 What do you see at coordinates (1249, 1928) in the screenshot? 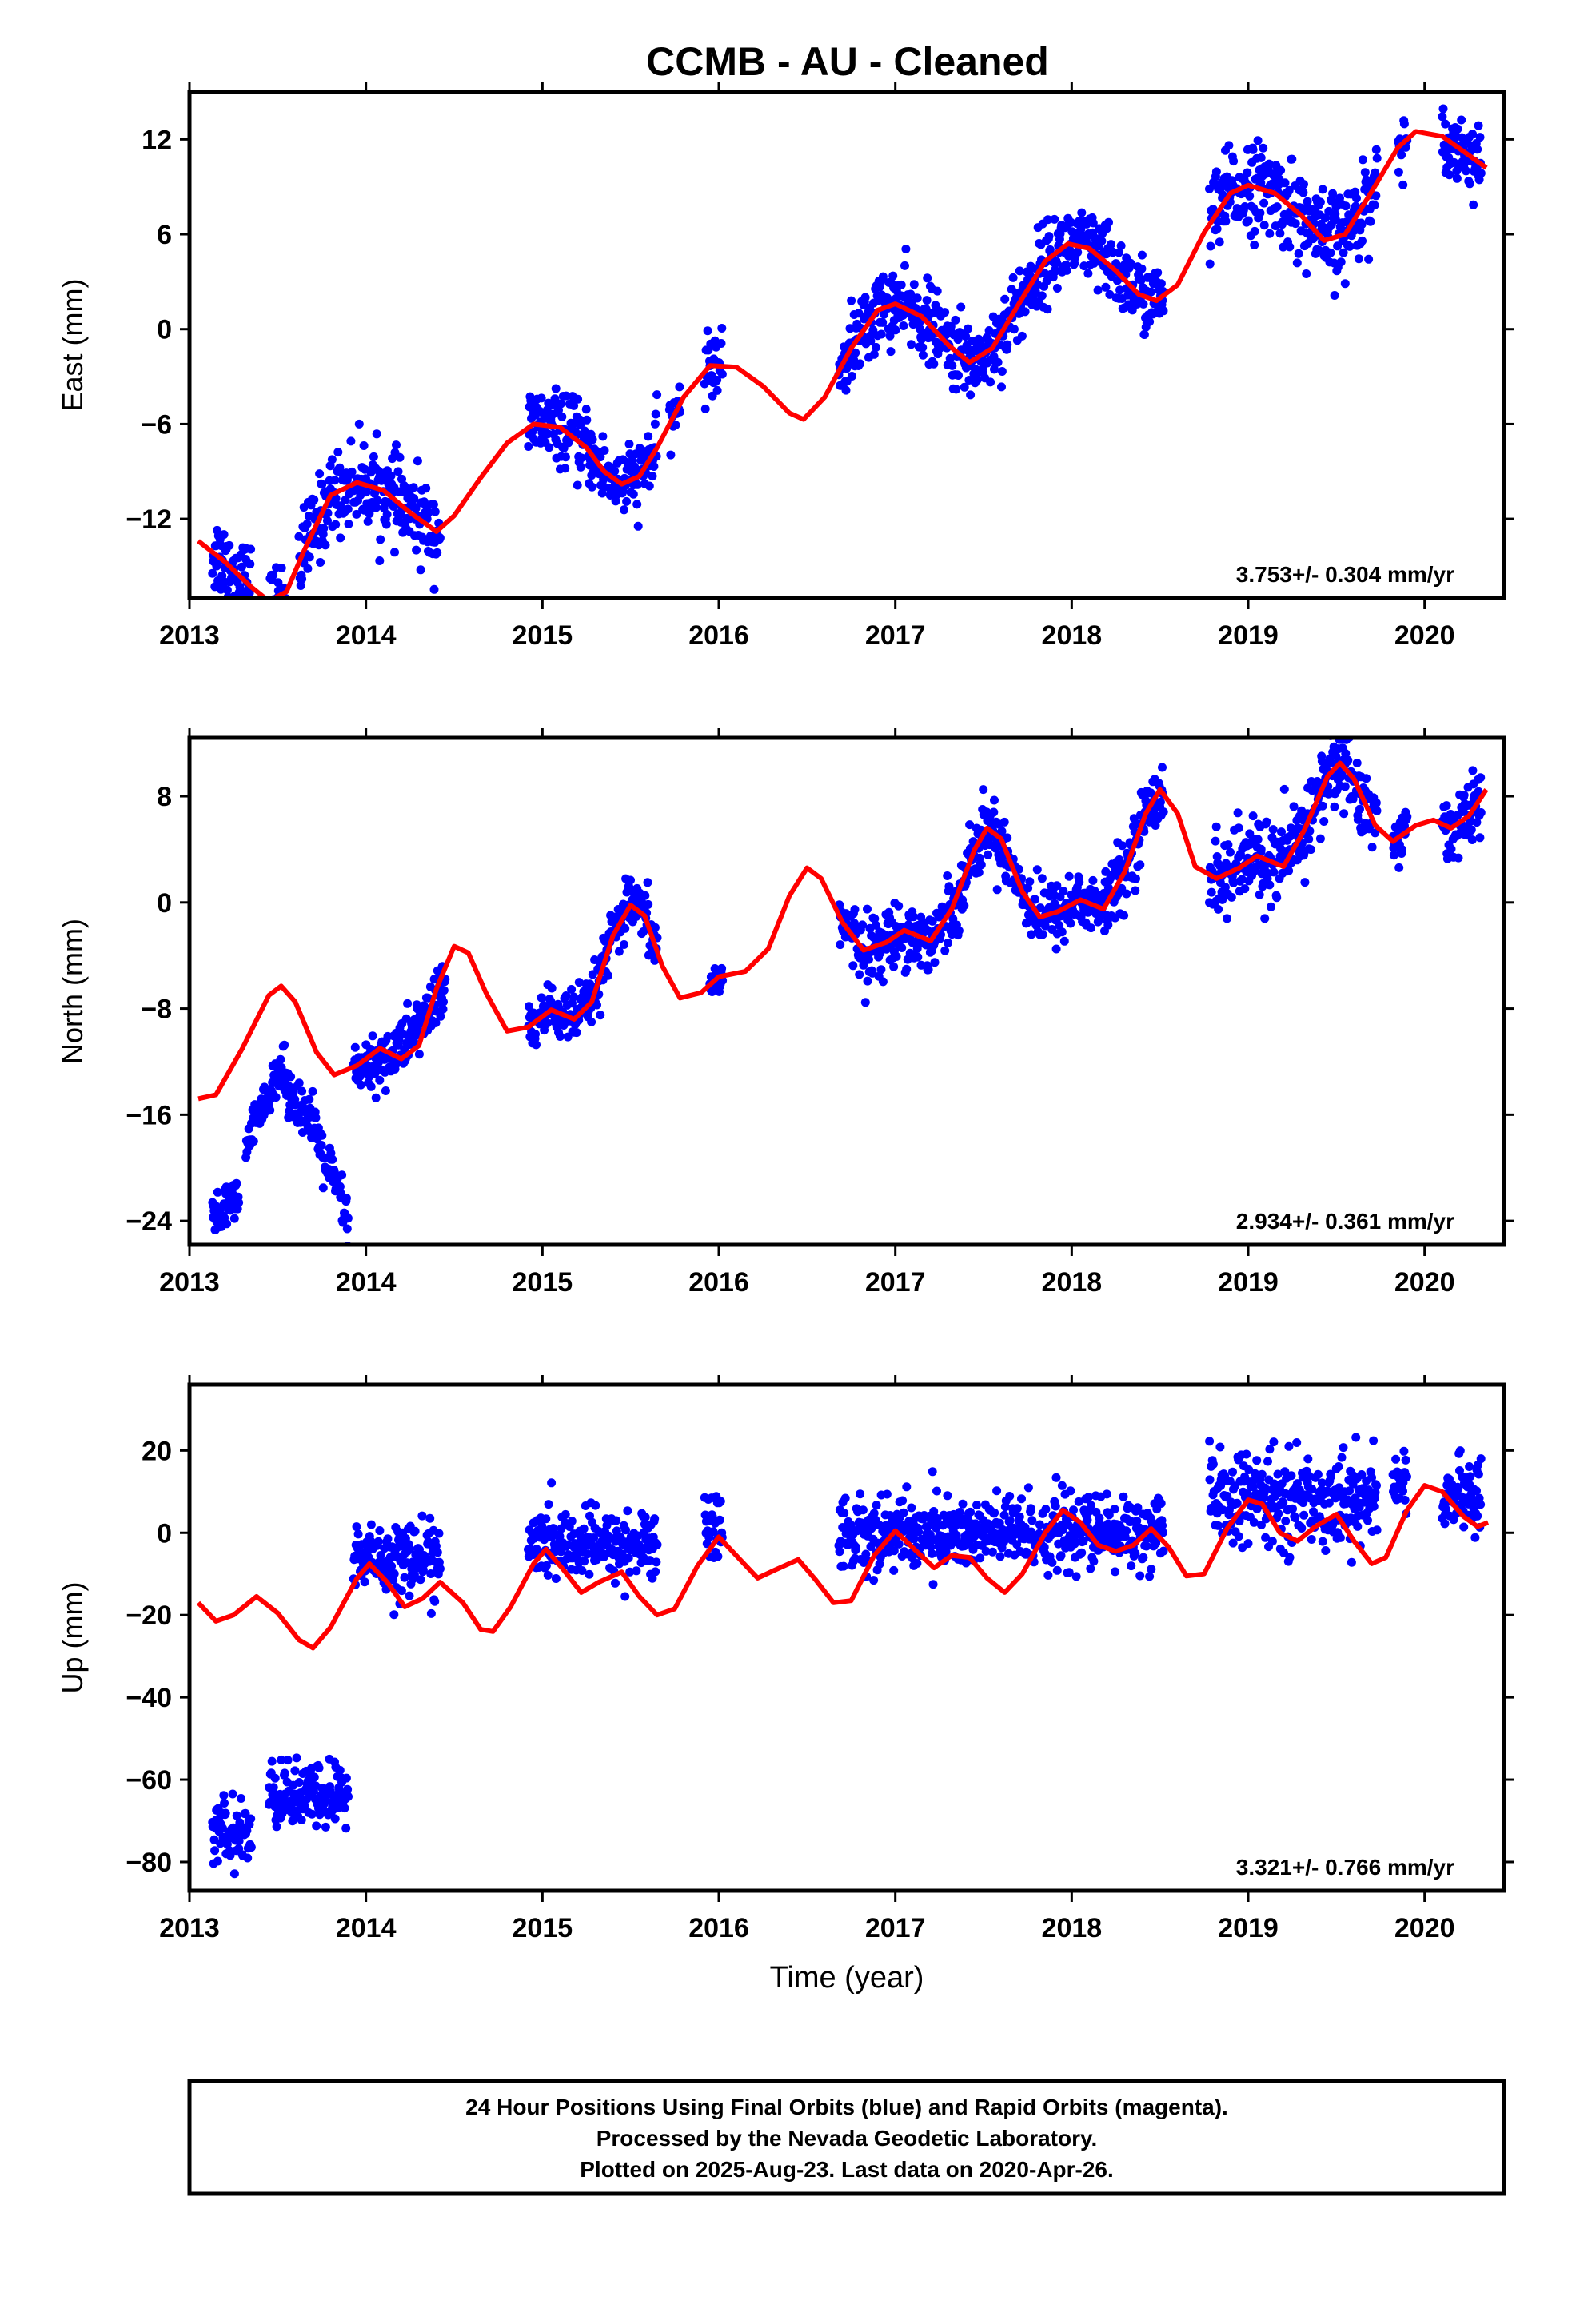
I see `up-xtick-label: 2019` at bounding box center [1249, 1928].